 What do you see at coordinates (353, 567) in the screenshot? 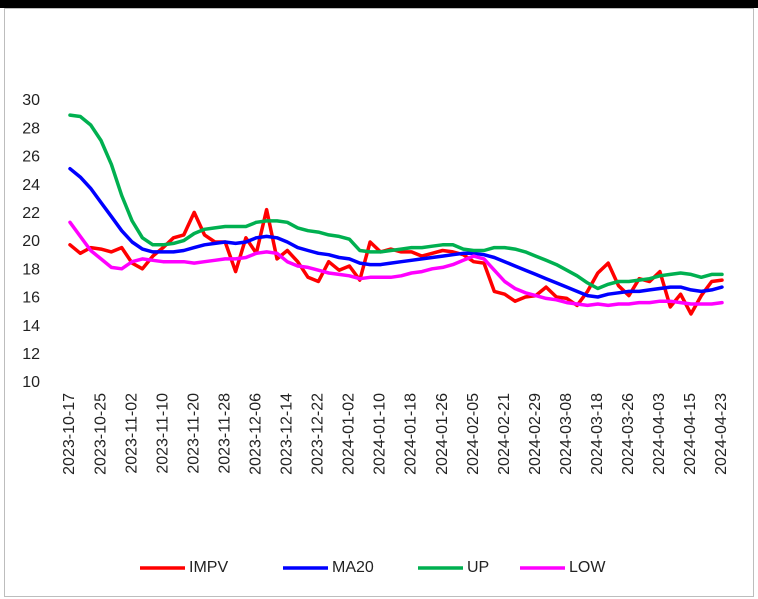
I see `legend-label: MA20` at bounding box center [353, 567].